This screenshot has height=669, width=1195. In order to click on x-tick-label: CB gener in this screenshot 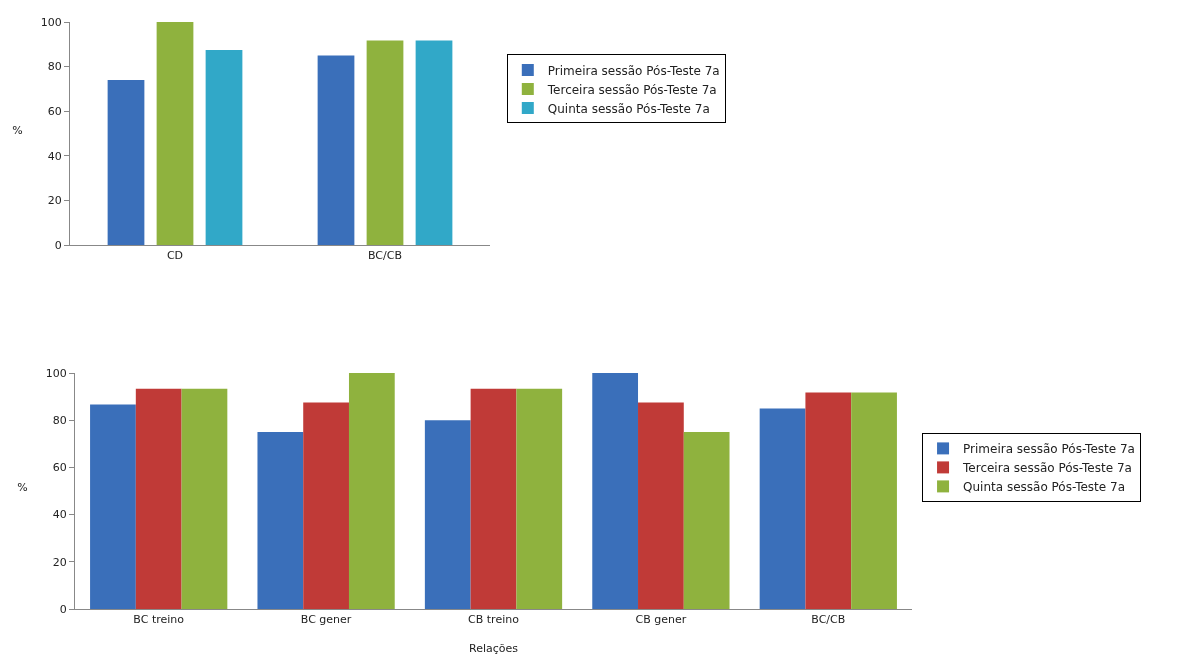, I will do `click(661, 620)`.